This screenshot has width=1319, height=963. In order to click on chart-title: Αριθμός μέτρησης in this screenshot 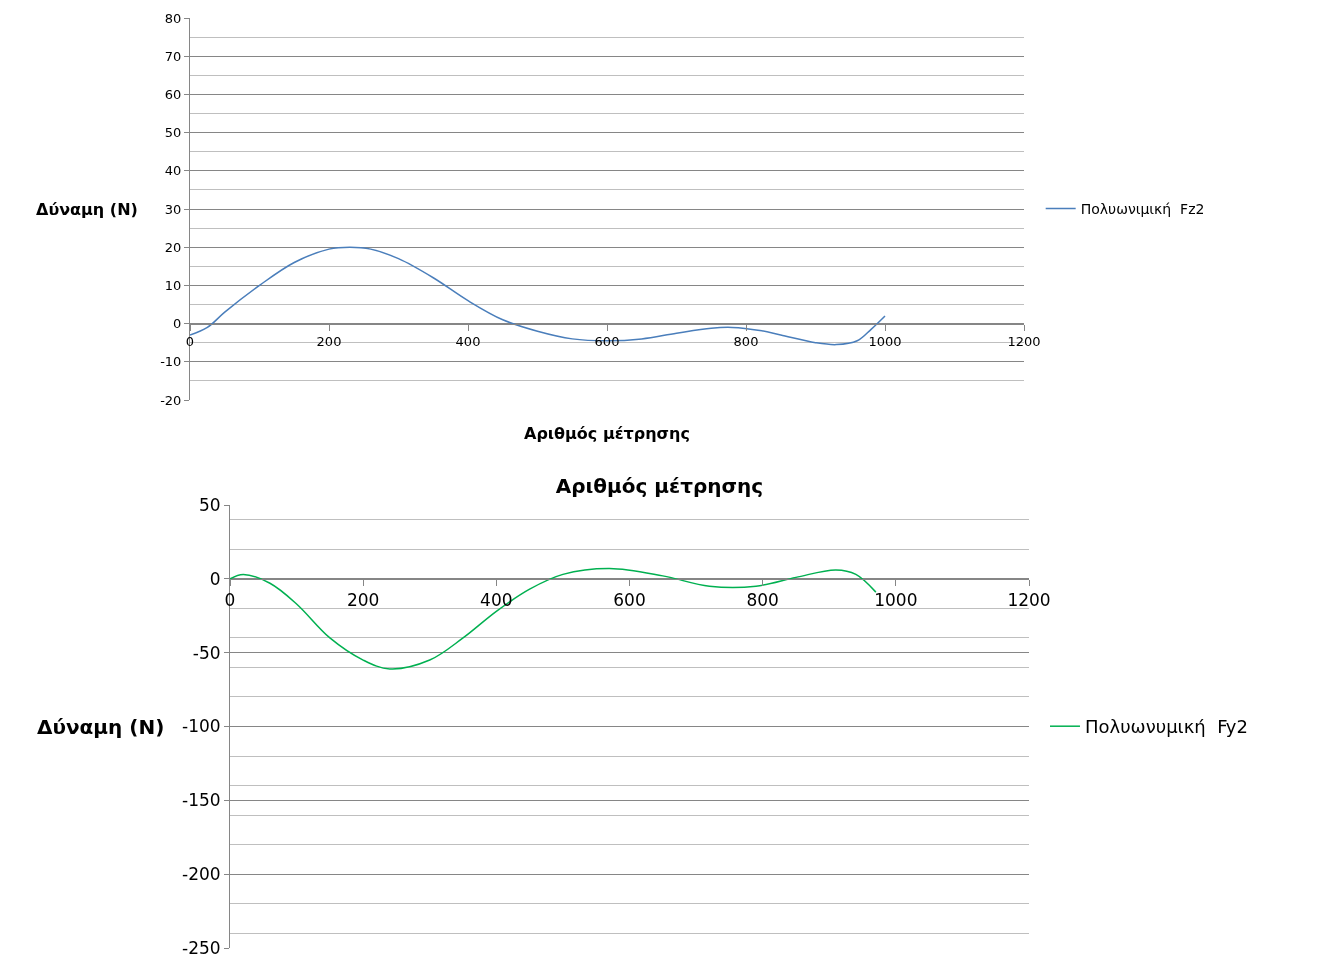, I will do `click(659, 486)`.